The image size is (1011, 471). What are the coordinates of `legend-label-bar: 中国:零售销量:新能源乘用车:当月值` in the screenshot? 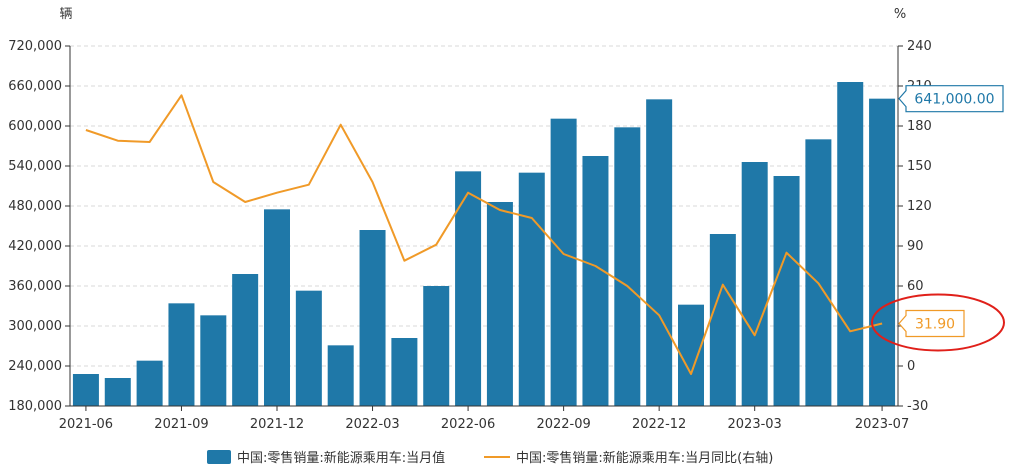 It's located at (341, 458).